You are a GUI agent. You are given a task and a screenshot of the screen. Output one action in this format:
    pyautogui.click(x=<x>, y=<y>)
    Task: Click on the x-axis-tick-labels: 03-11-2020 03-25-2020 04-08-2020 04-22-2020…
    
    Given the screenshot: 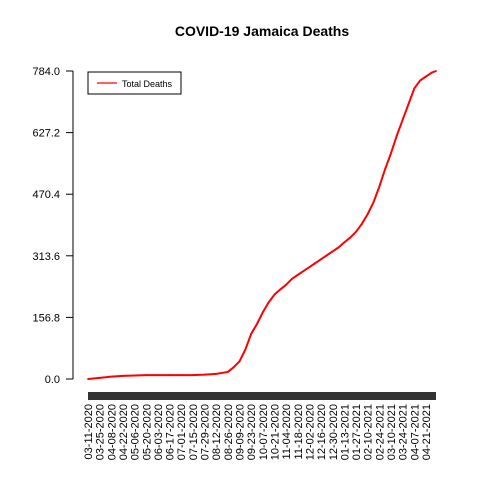 What is the action you would take?
    pyautogui.click(x=258, y=432)
    